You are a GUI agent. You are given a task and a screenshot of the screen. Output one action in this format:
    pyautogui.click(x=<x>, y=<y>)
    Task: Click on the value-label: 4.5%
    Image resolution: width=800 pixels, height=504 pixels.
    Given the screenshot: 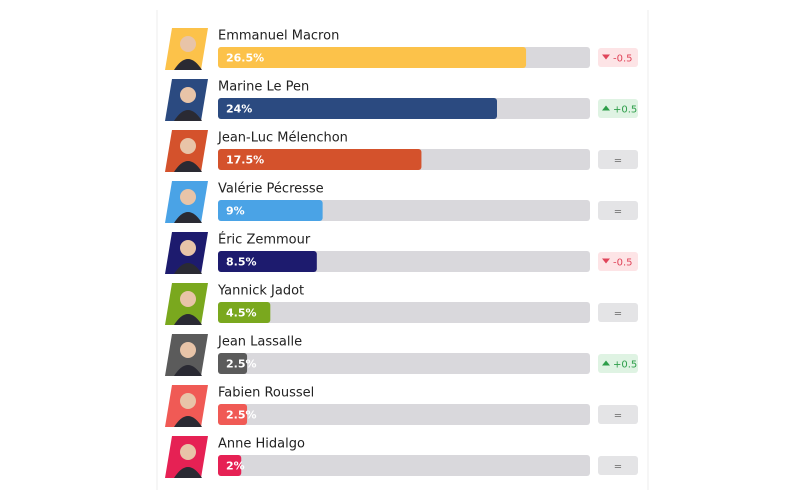 What is the action you would take?
    pyautogui.click(x=241, y=313)
    